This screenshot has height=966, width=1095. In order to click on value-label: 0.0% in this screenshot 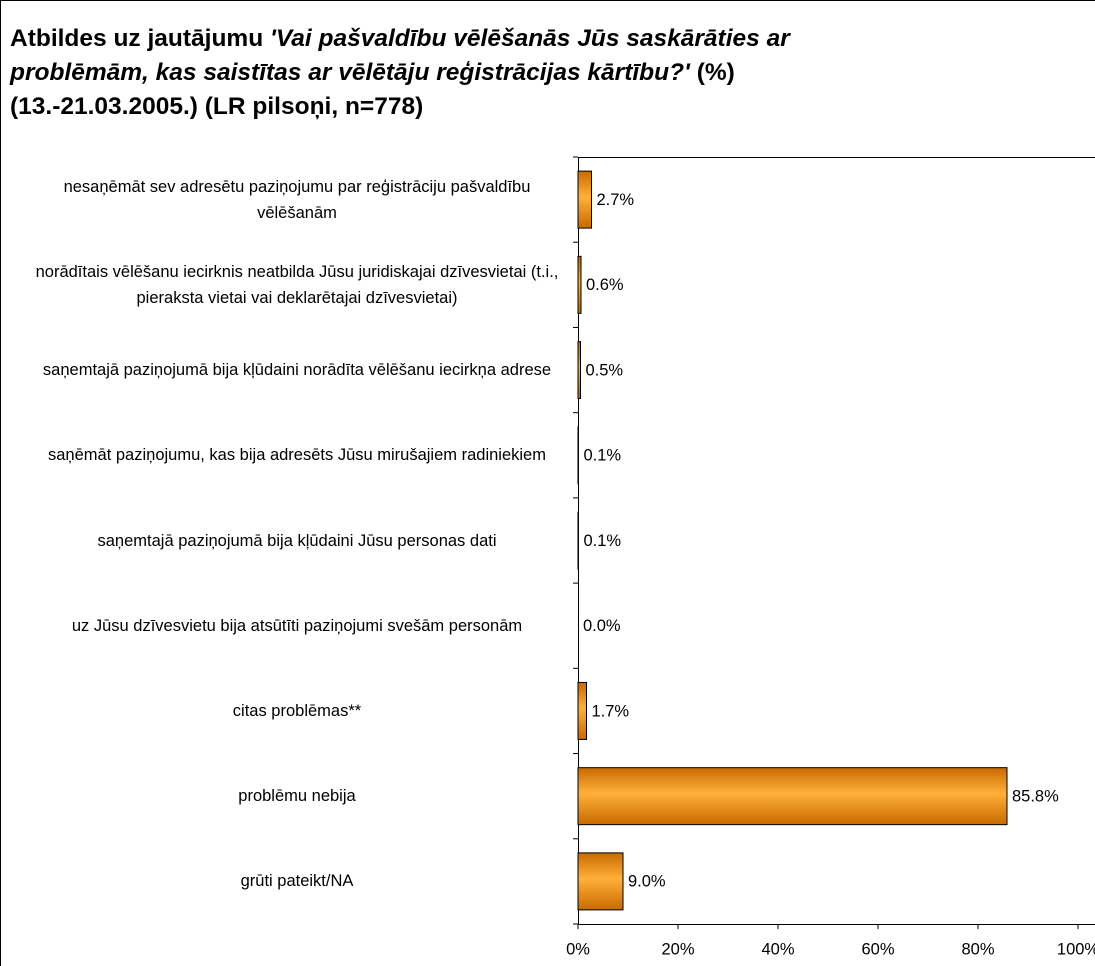, I will do `click(602, 626)`.